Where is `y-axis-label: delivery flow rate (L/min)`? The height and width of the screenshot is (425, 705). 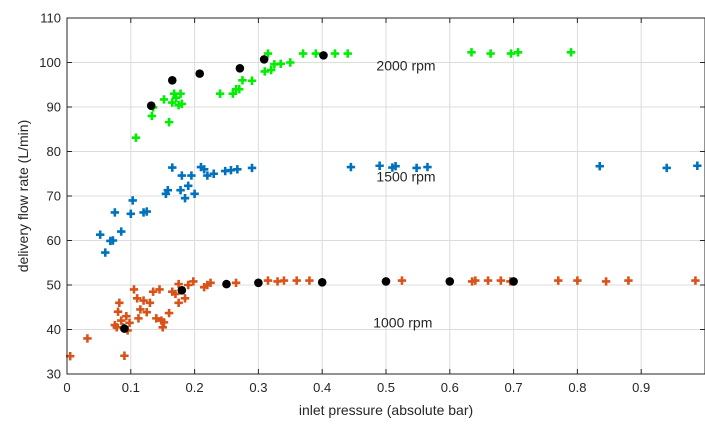
y-axis-label: delivery flow rate (L/min) is located at coordinates (23, 196).